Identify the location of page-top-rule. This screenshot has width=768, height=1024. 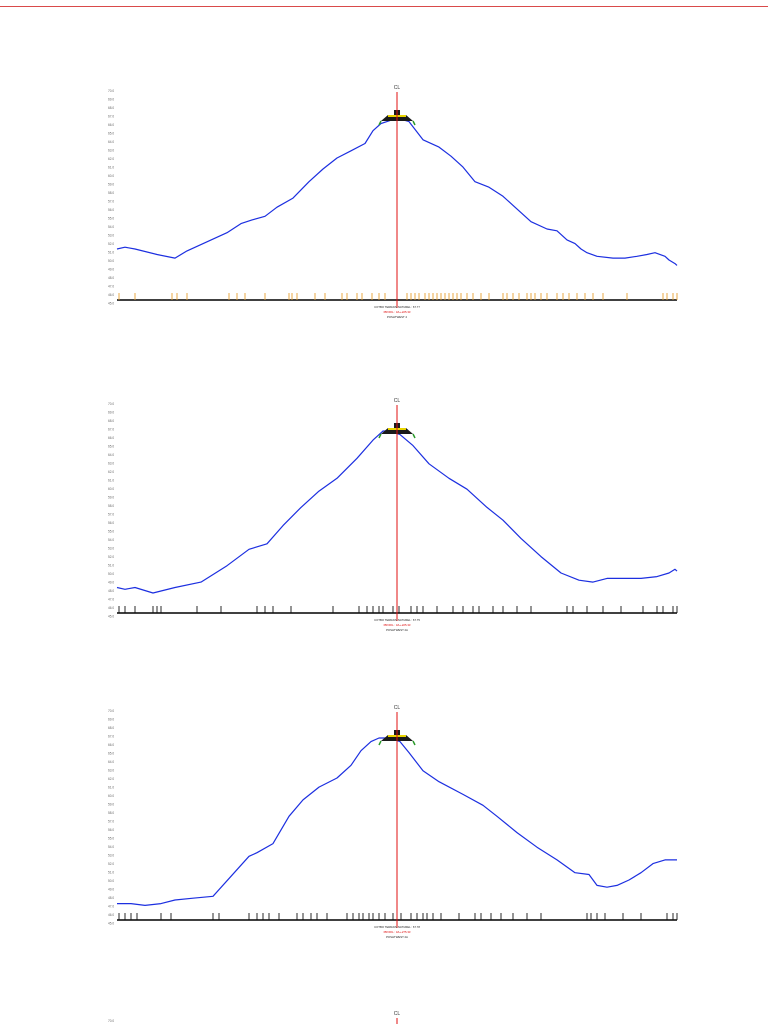
(384, 6).